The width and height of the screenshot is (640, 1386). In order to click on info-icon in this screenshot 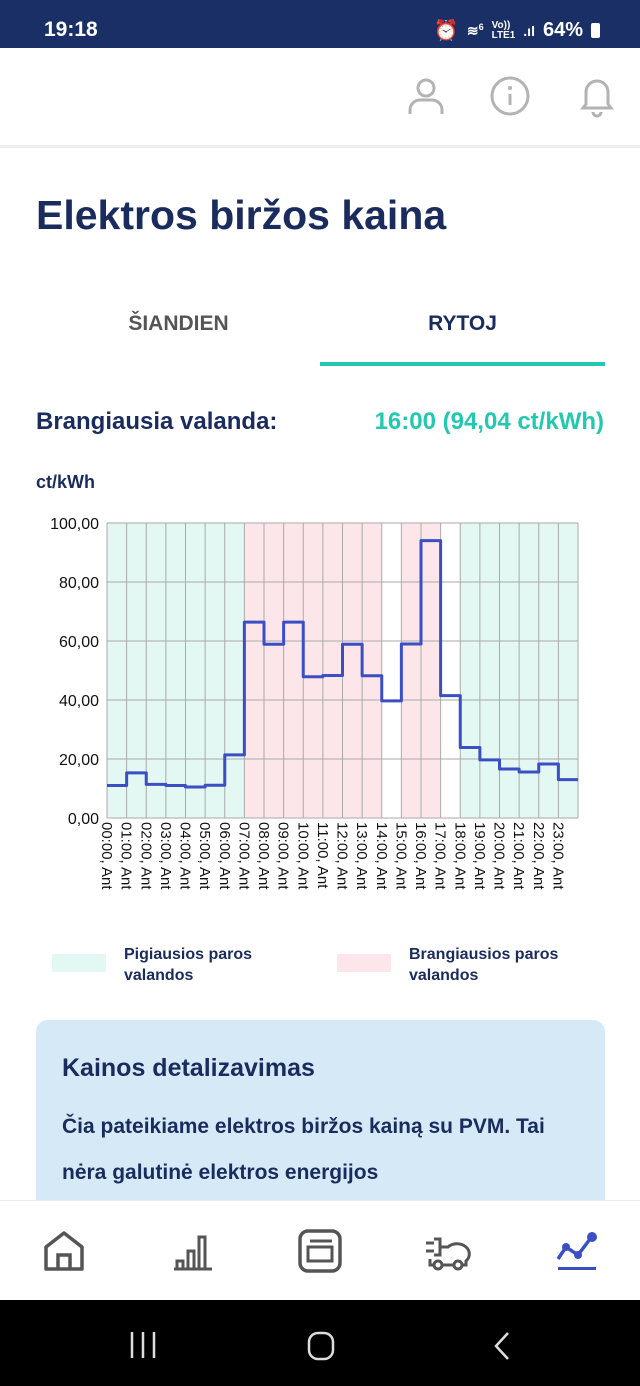, I will do `click(510, 96)`.